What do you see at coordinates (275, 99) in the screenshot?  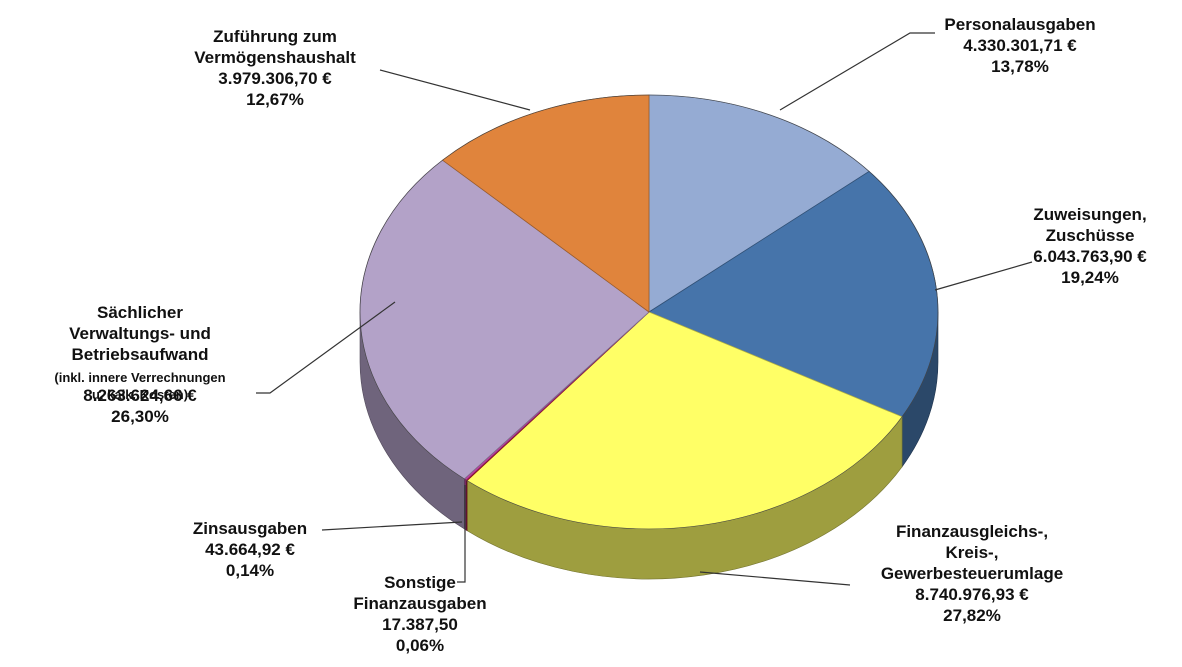 I see `percent-label: 12,67%` at bounding box center [275, 99].